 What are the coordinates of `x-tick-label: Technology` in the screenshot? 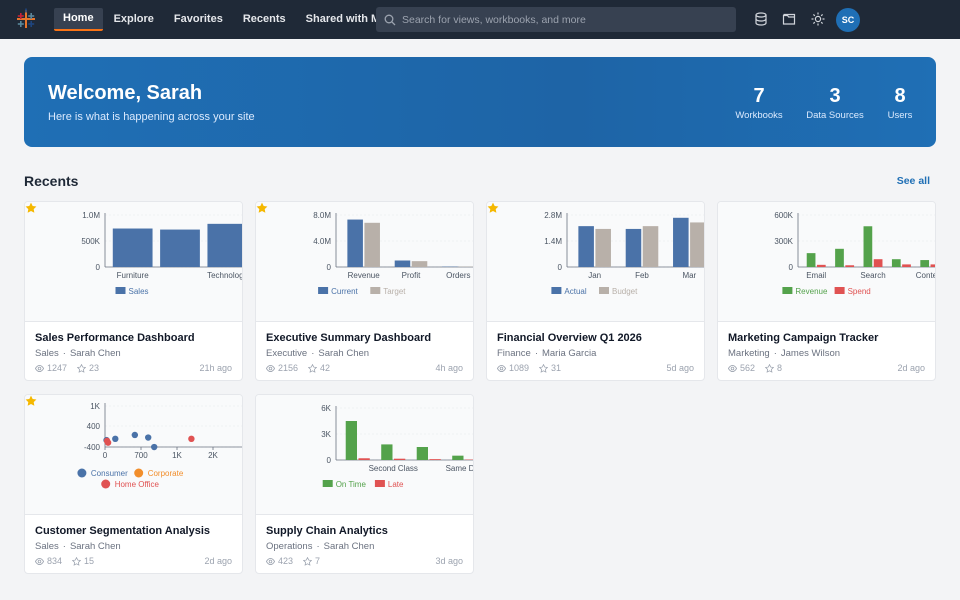 It's located at (224, 275).